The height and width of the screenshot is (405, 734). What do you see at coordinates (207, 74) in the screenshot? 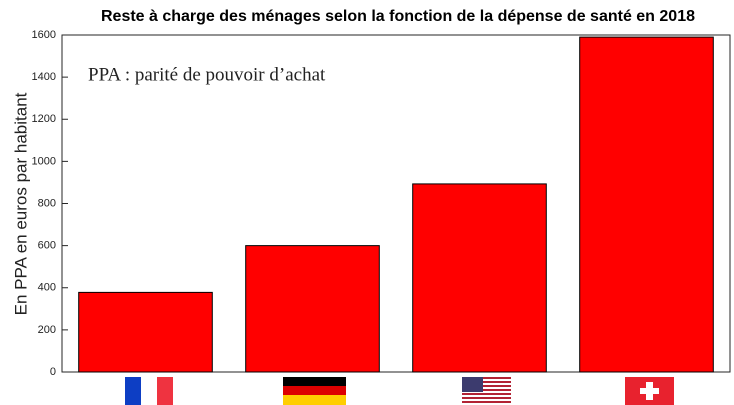
I see `annotation: PPA : parité de pouvoir d’achat` at bounding box center [207, 74].